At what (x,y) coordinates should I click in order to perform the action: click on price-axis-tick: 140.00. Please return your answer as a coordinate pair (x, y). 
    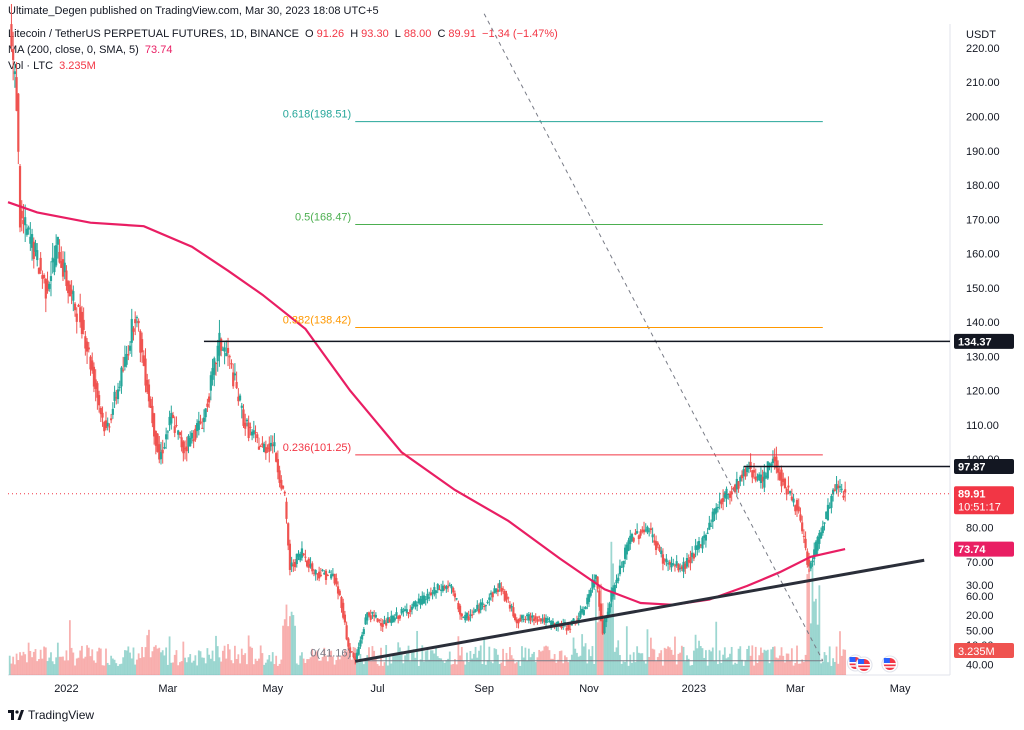
    Looking at the image, I should click on (983, 323).